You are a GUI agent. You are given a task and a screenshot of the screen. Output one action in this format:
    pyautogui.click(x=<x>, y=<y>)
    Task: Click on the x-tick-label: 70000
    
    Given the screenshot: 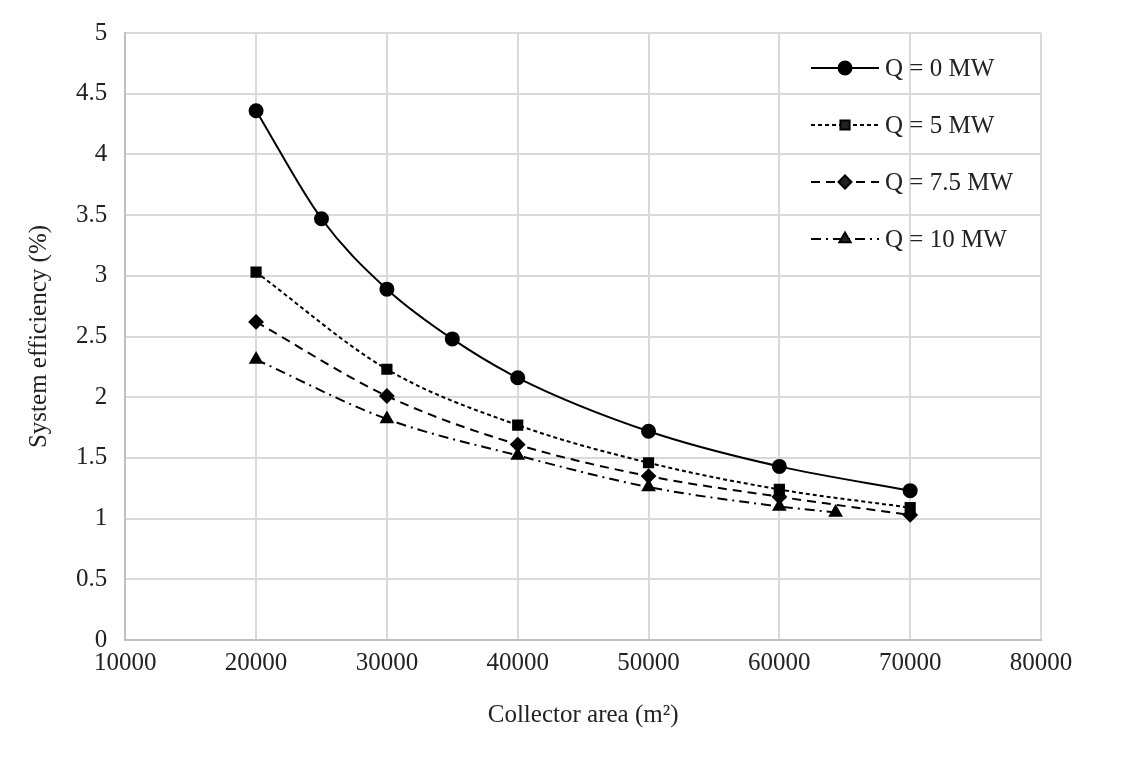 What is the action you would take?
    pyautogui.click(x=910, y=661)
    